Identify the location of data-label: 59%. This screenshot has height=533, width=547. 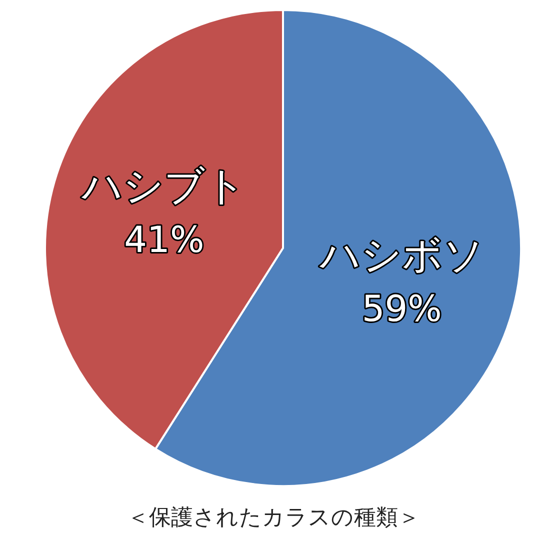
(402, 309).